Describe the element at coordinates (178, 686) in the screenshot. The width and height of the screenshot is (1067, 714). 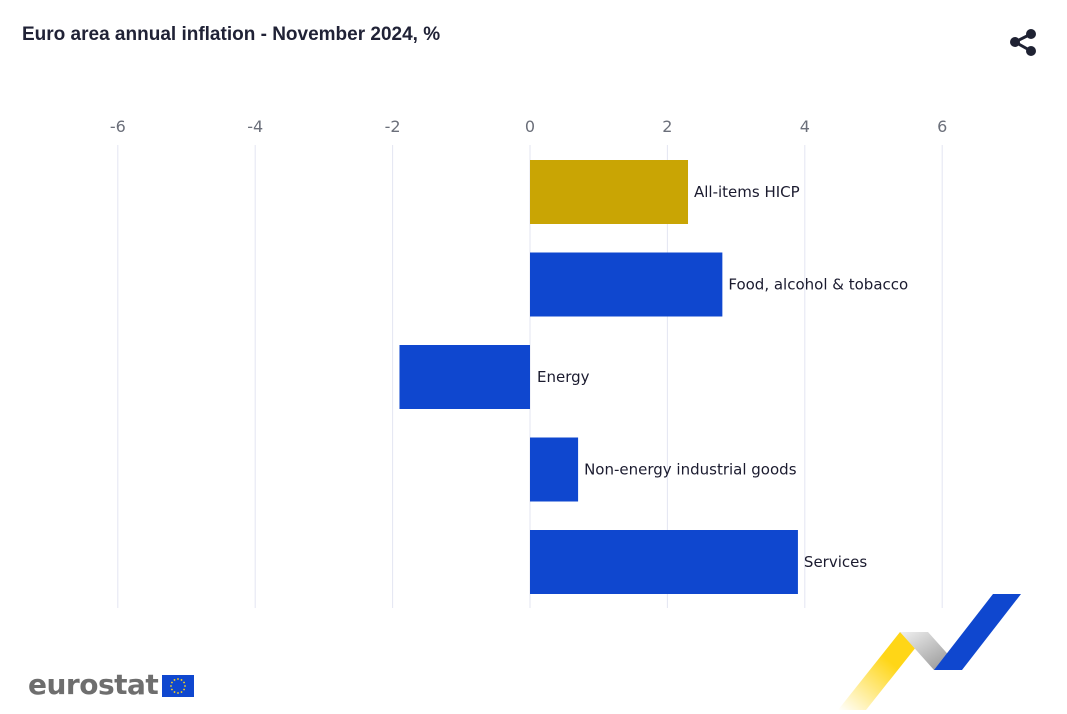
I see `eu-flag-icon` at that location.